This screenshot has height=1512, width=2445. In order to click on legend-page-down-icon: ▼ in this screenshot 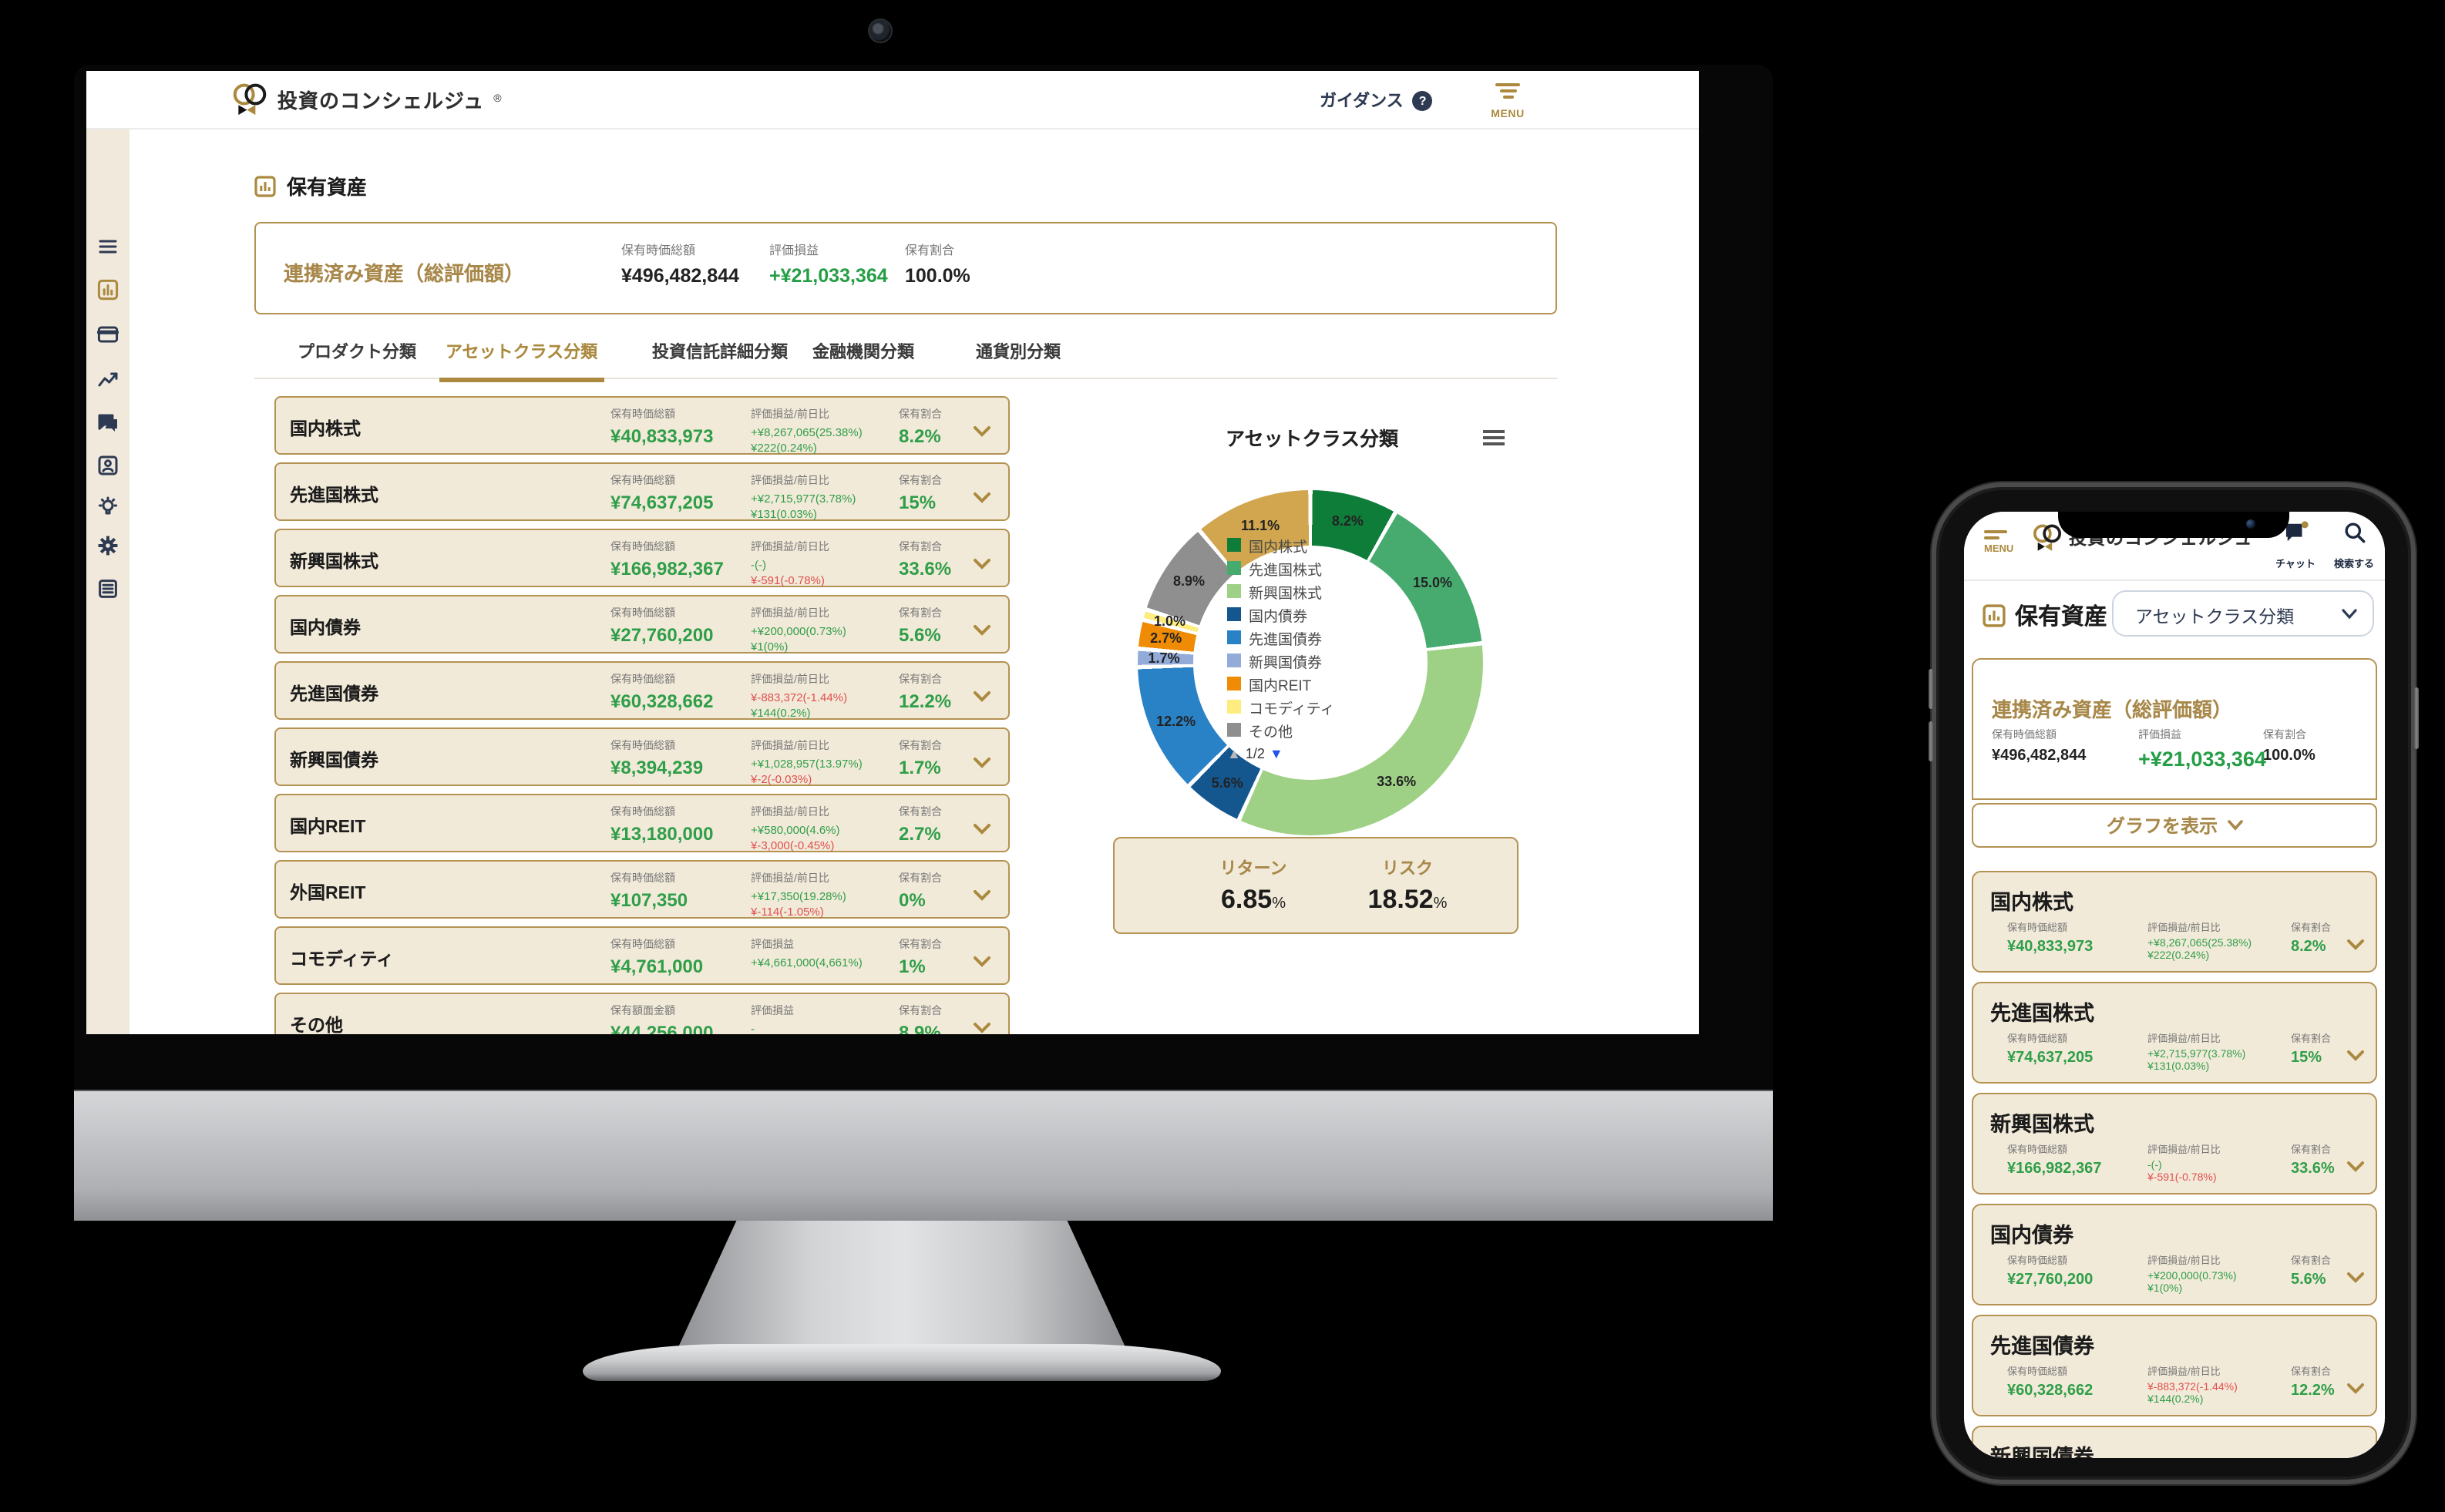, I will do `click(1276, 753)`.